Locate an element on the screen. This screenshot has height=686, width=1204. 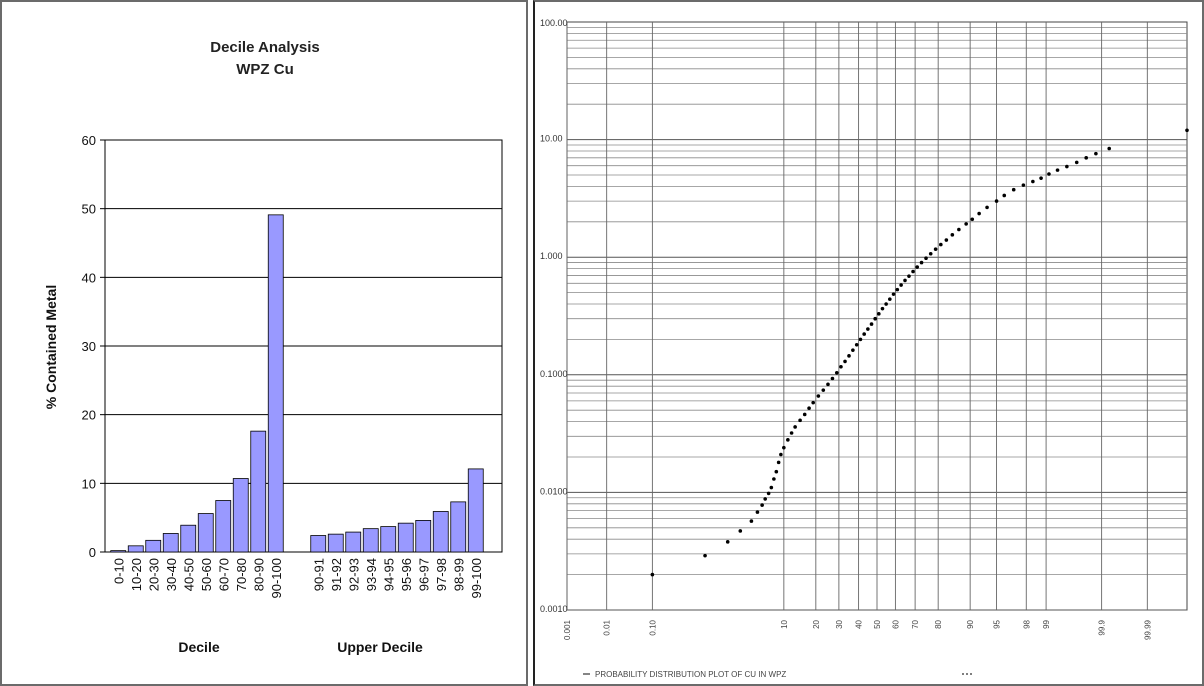
y-tick-label: 1.000 is located at coordinates (551, 256).